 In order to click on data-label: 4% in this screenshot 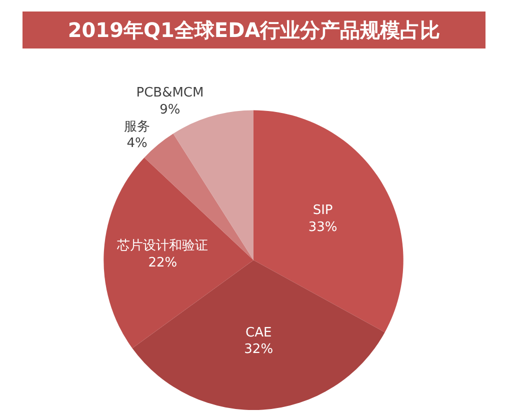, I will do `click(137, 144)`.